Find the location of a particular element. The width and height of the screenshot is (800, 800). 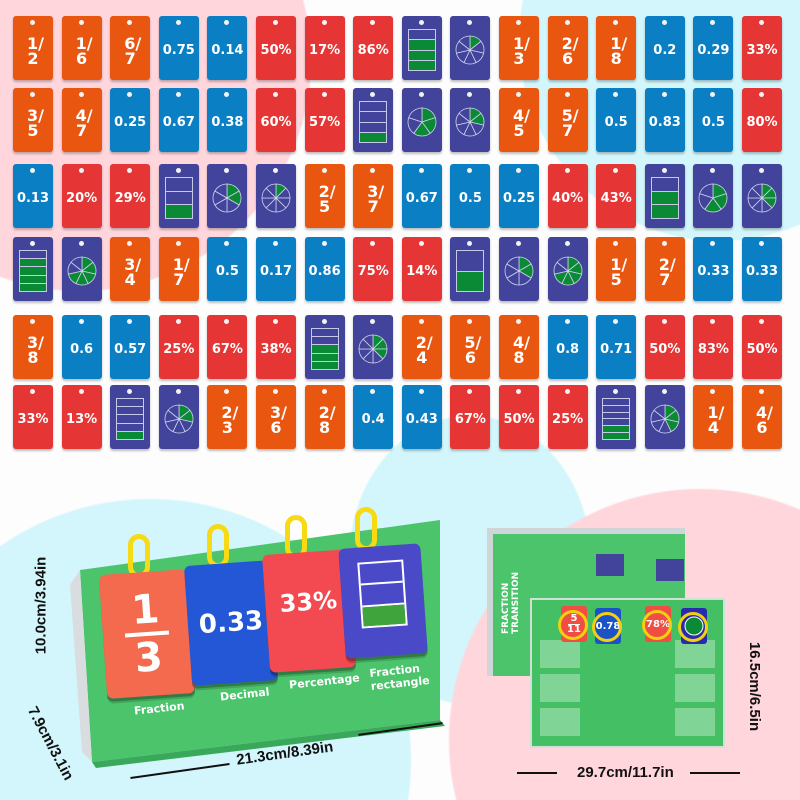

decimal-card: 0.29 is located at coordinates (713, 48).